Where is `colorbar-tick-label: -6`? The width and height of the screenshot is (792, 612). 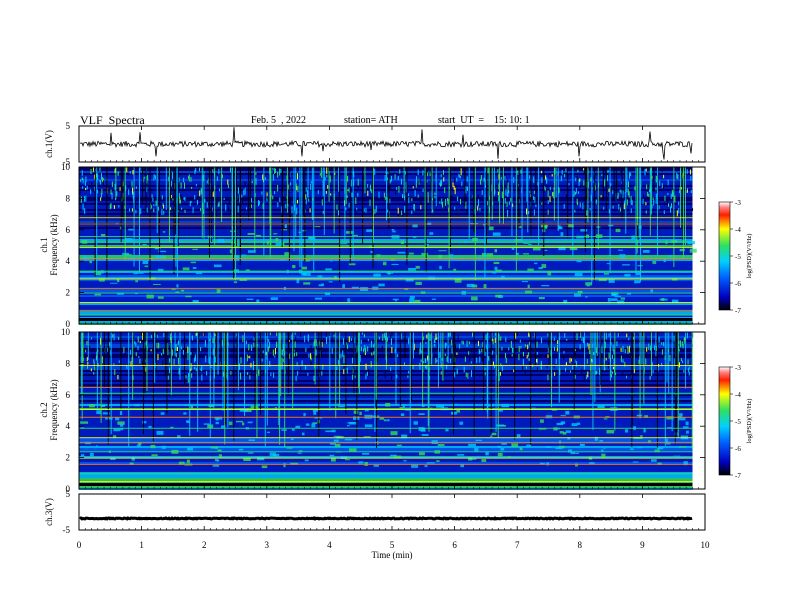 colorbar-tick-label: -6 is located at coordinates (738, 449).